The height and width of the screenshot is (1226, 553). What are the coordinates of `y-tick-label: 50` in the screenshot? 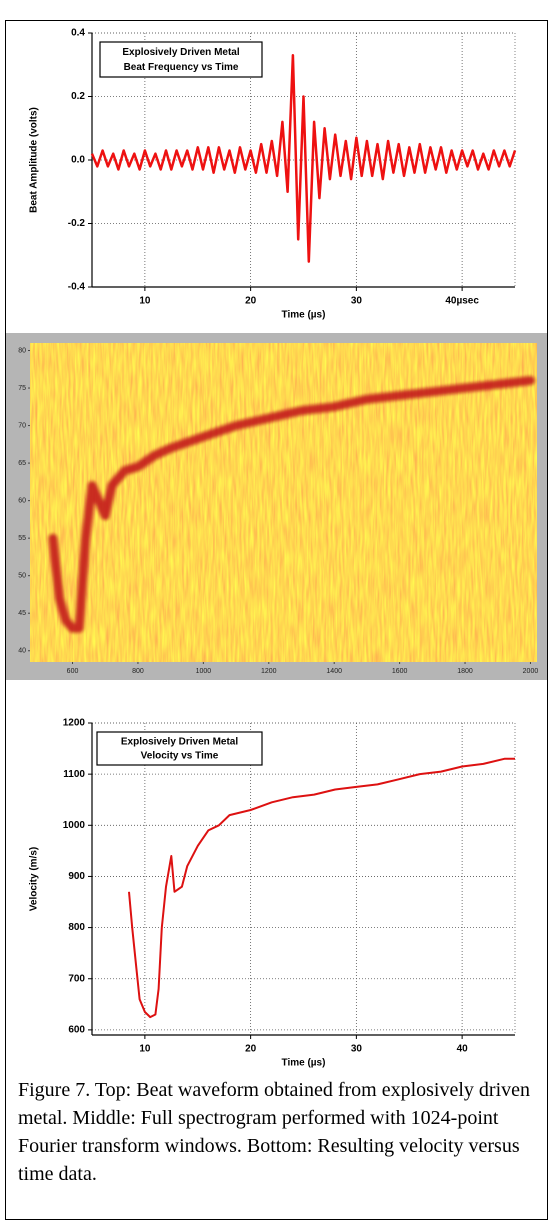 It's located at (22, 576).